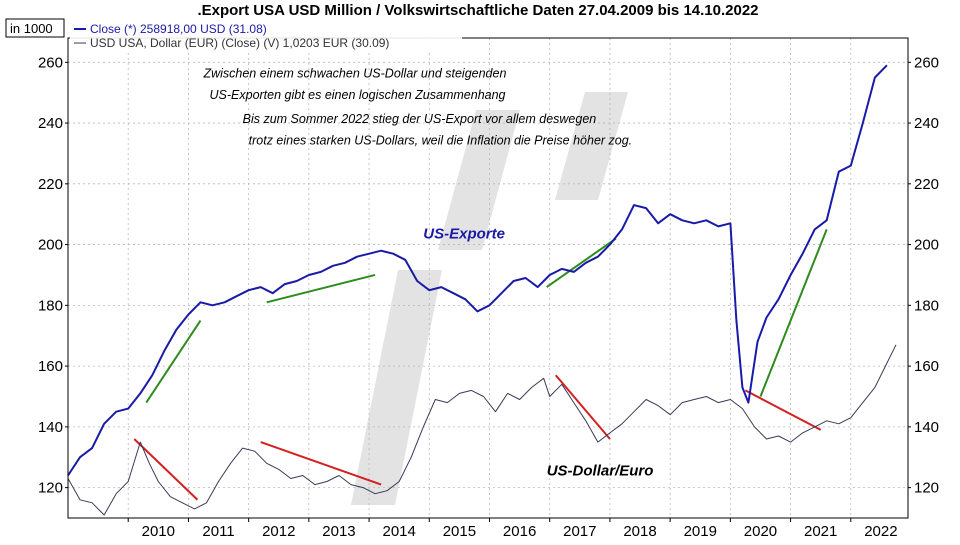 This screenshot has height=545, width=960. Describe the element at coordinates (926, 366) in the screenshot. I see `y-tick-label-right: 160` at that location.